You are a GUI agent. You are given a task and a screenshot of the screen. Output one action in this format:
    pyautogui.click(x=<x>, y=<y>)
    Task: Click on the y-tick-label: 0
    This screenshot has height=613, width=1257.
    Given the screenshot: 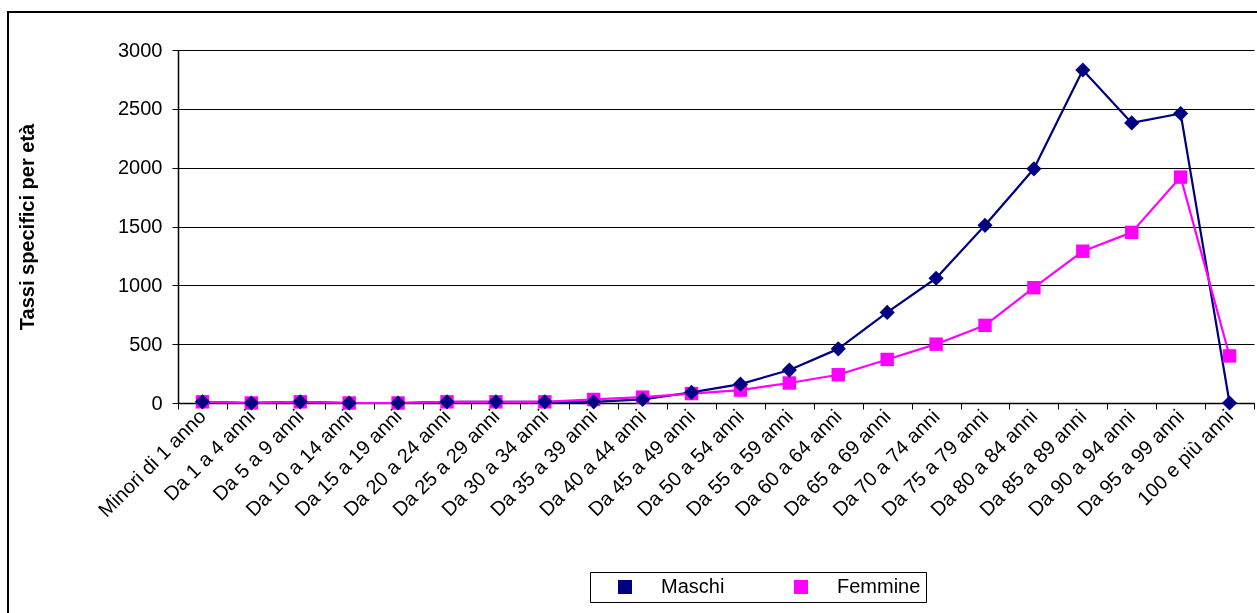 What is the action you would take?
    pyautogui.click(x=157, y=402)
    